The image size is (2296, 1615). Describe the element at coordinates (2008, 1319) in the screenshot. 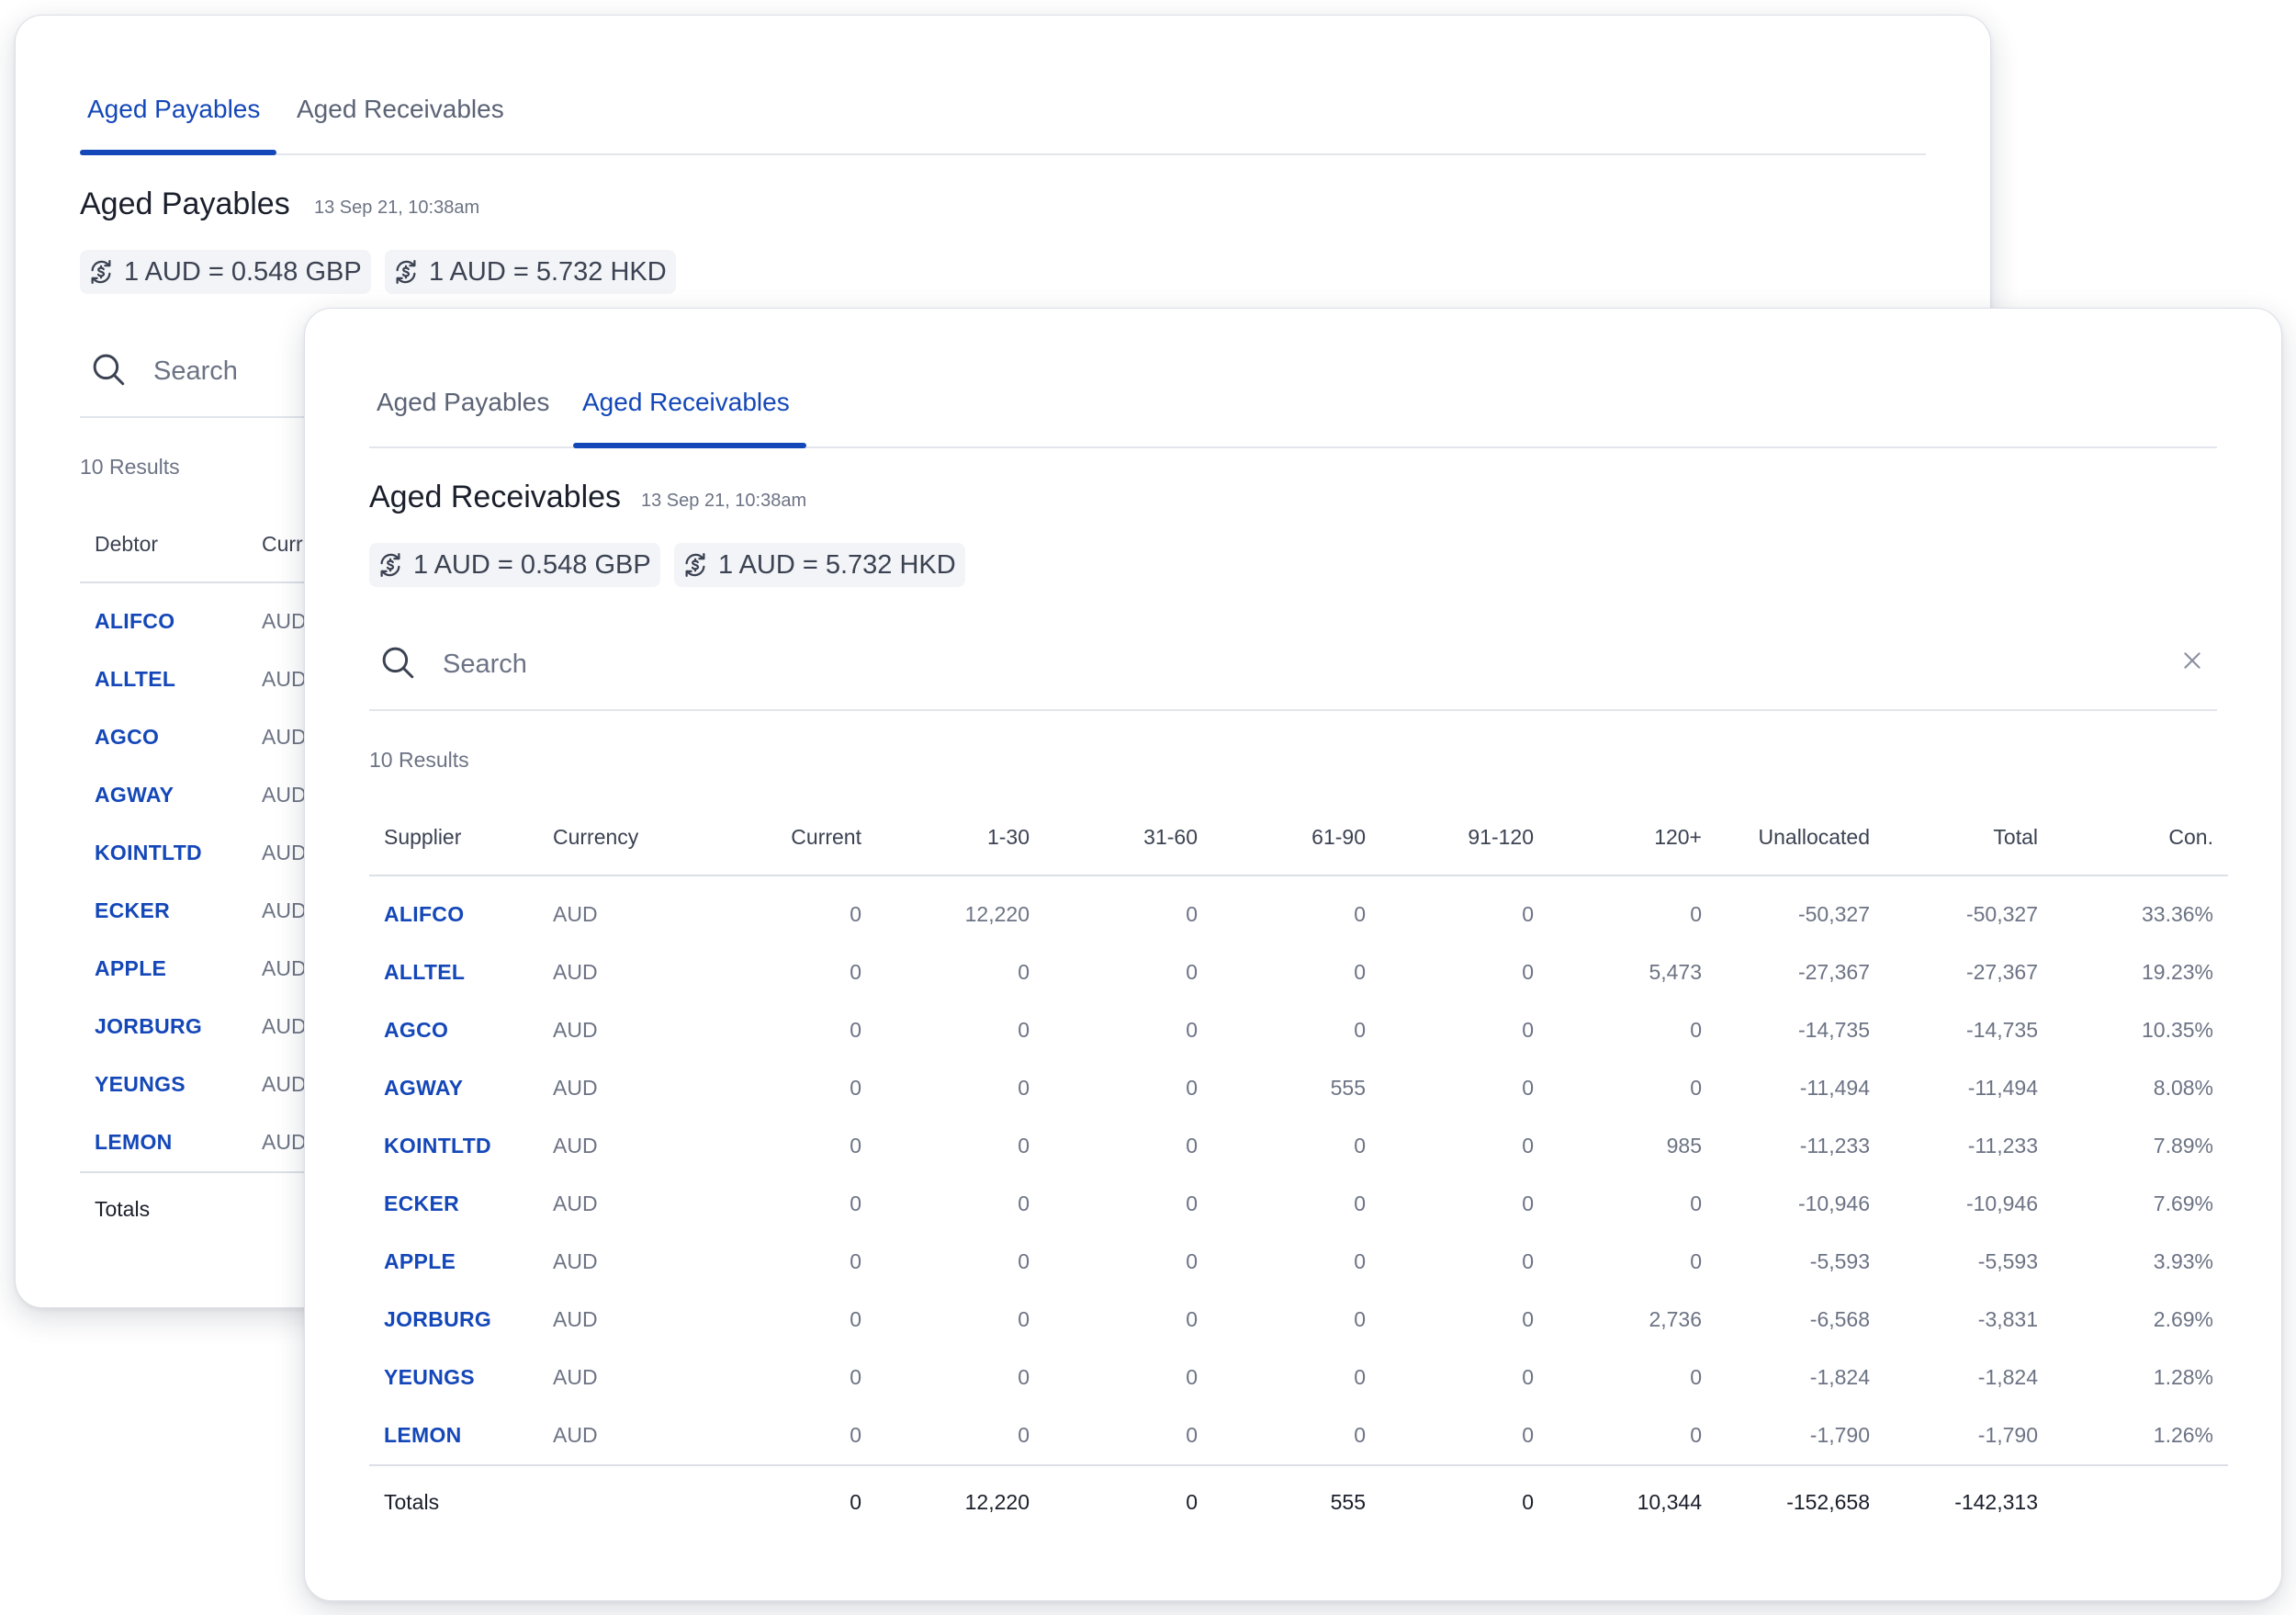

I see `total-cell: -3,831` at that location.